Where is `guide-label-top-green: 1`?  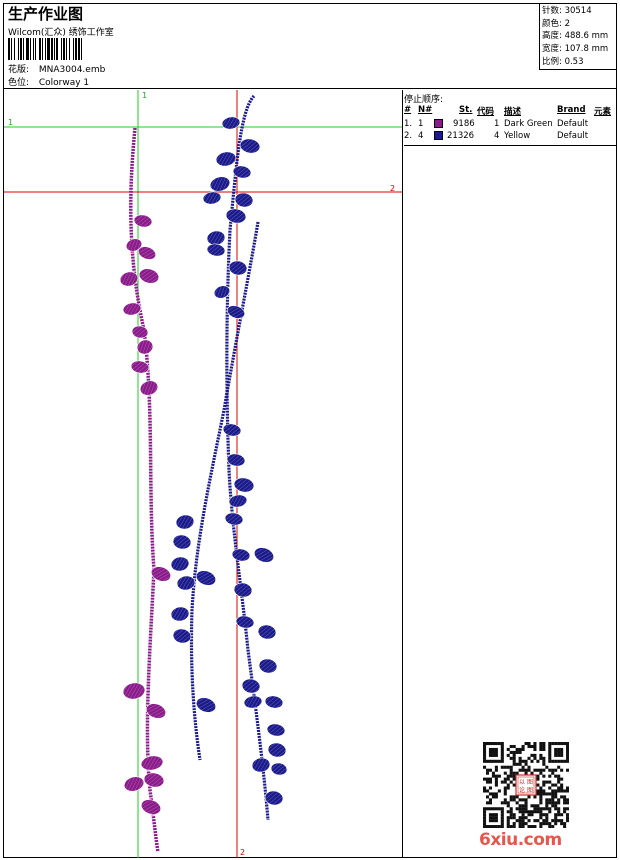
guide-label-top-green: 1 is located at coordinates (145, 95).